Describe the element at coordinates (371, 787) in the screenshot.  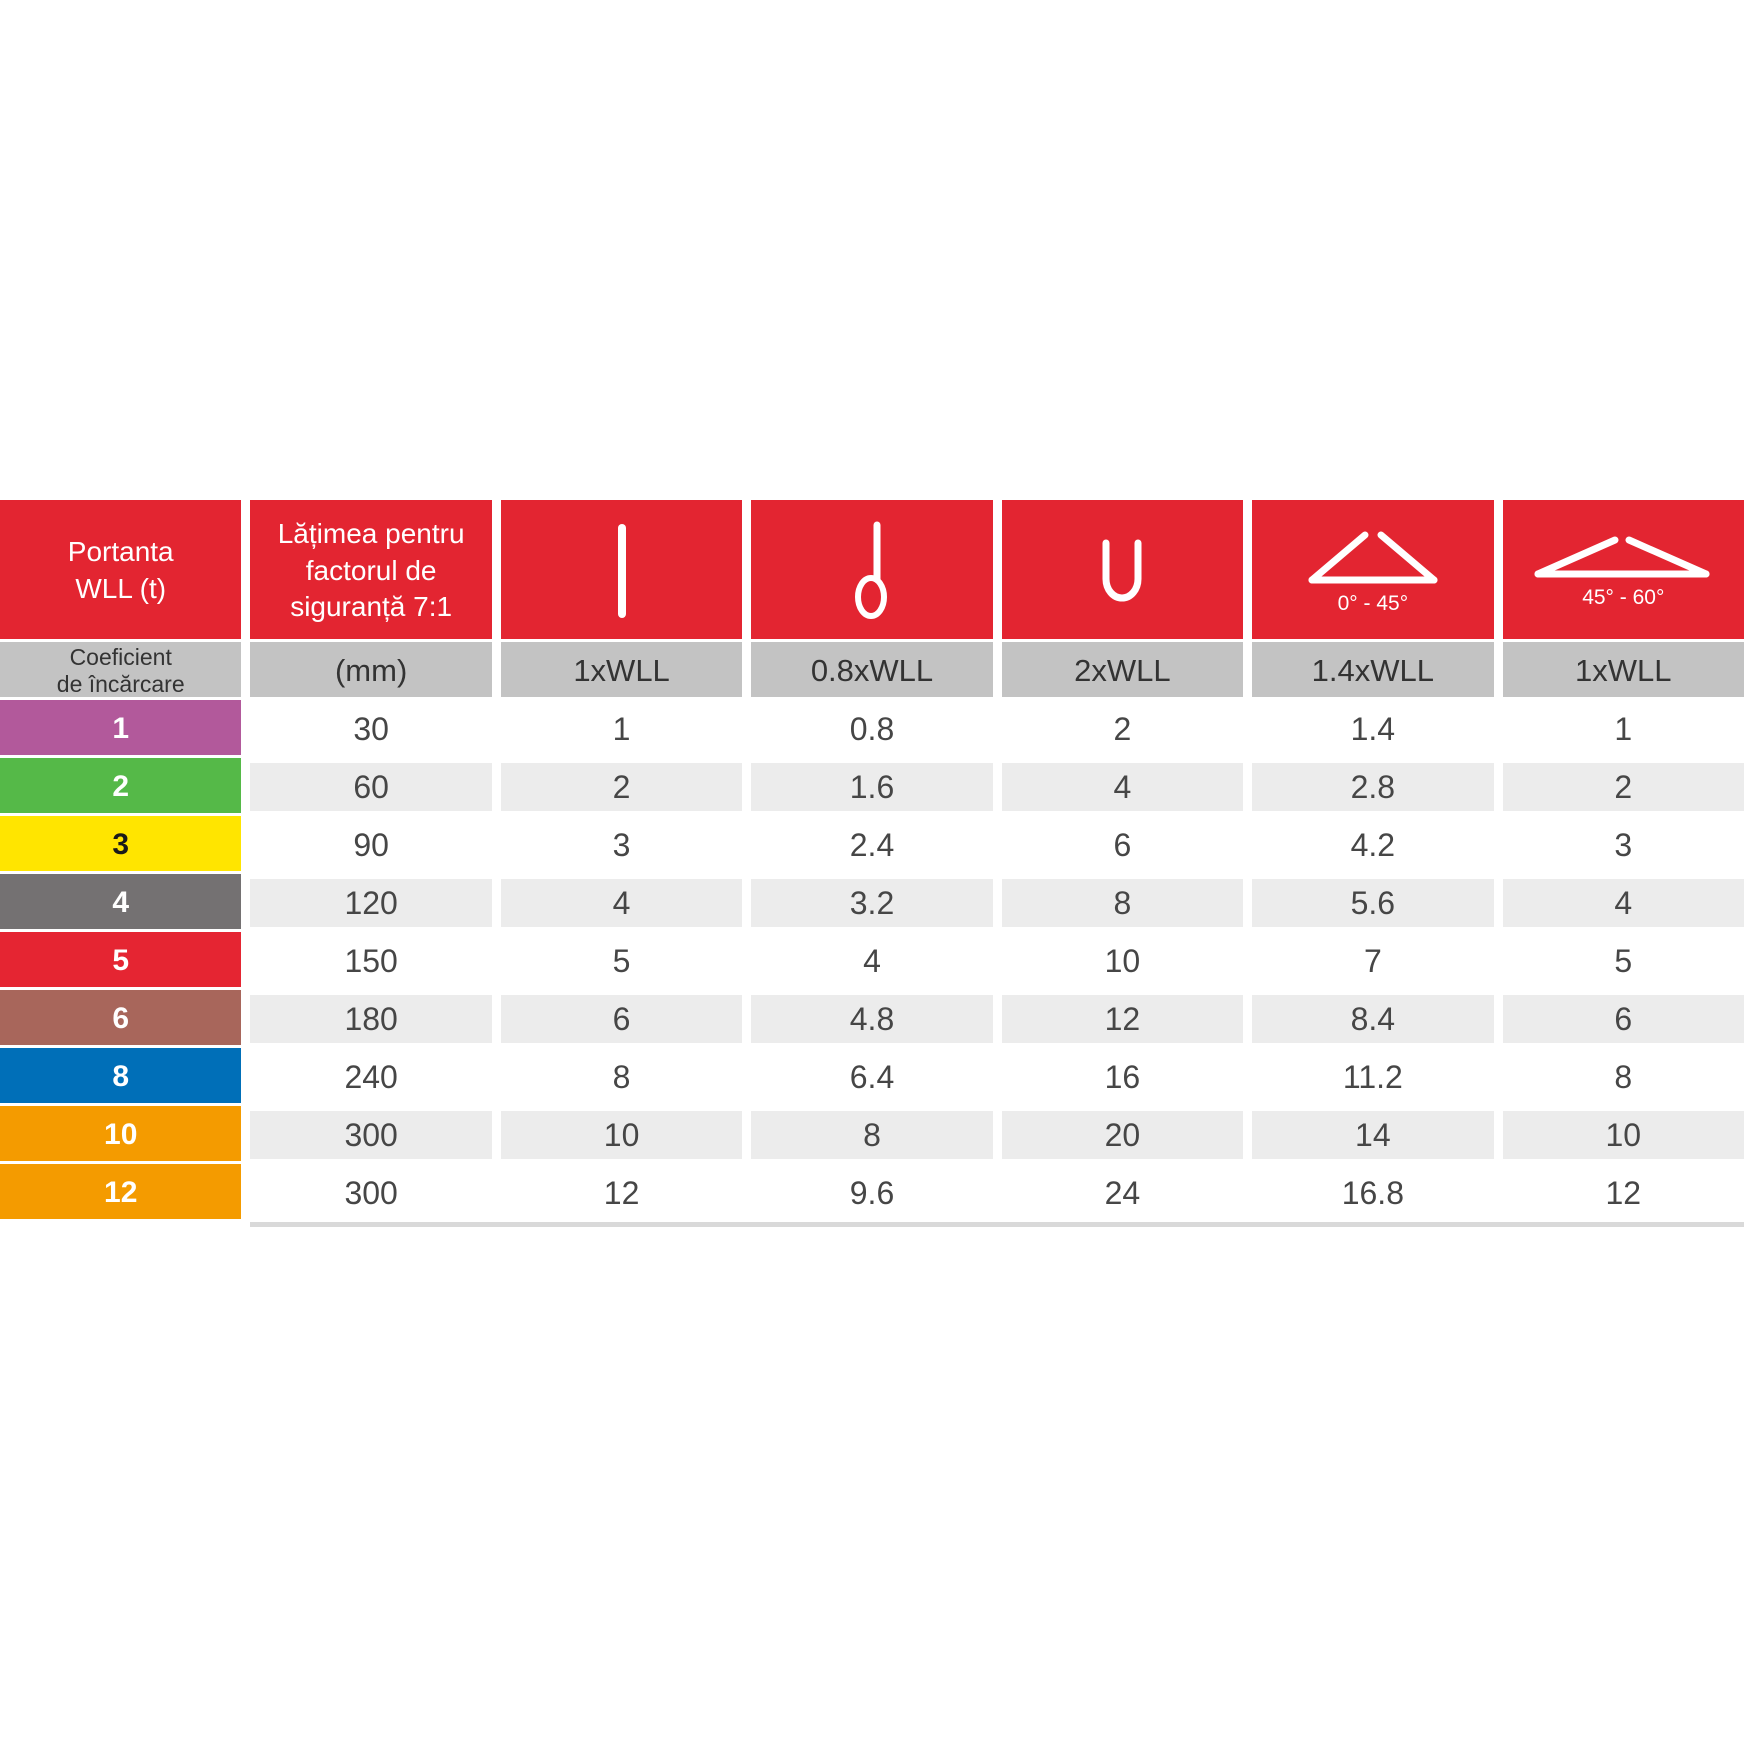
I see `value-cell: 60` at that location.